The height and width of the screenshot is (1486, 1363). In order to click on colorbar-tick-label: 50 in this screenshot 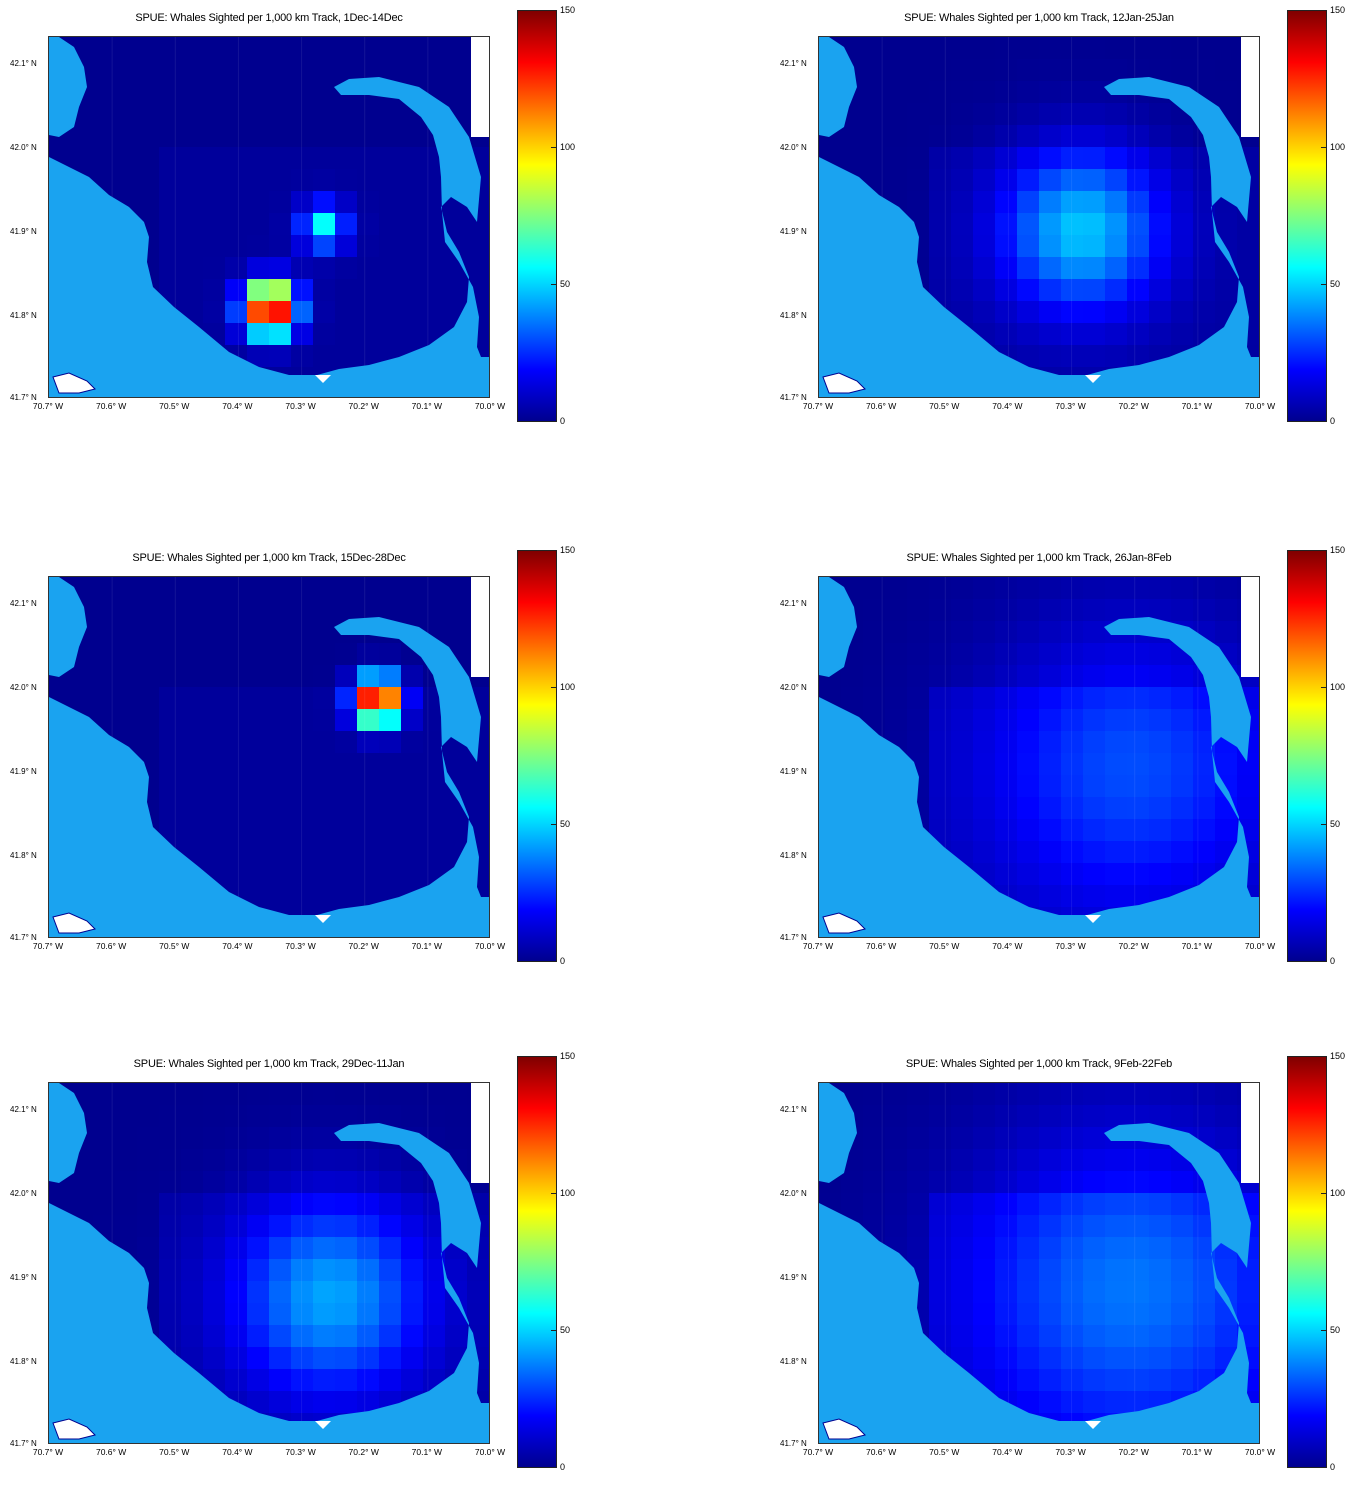, I will do `click(565, 1330)`.